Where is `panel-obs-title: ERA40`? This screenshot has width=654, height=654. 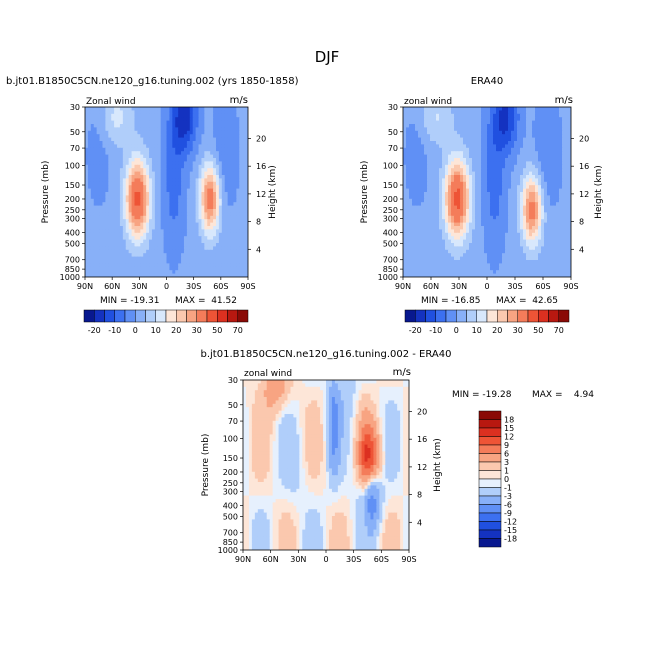
panel-obs-title: ERA40 is located at coordinates (487, 81).